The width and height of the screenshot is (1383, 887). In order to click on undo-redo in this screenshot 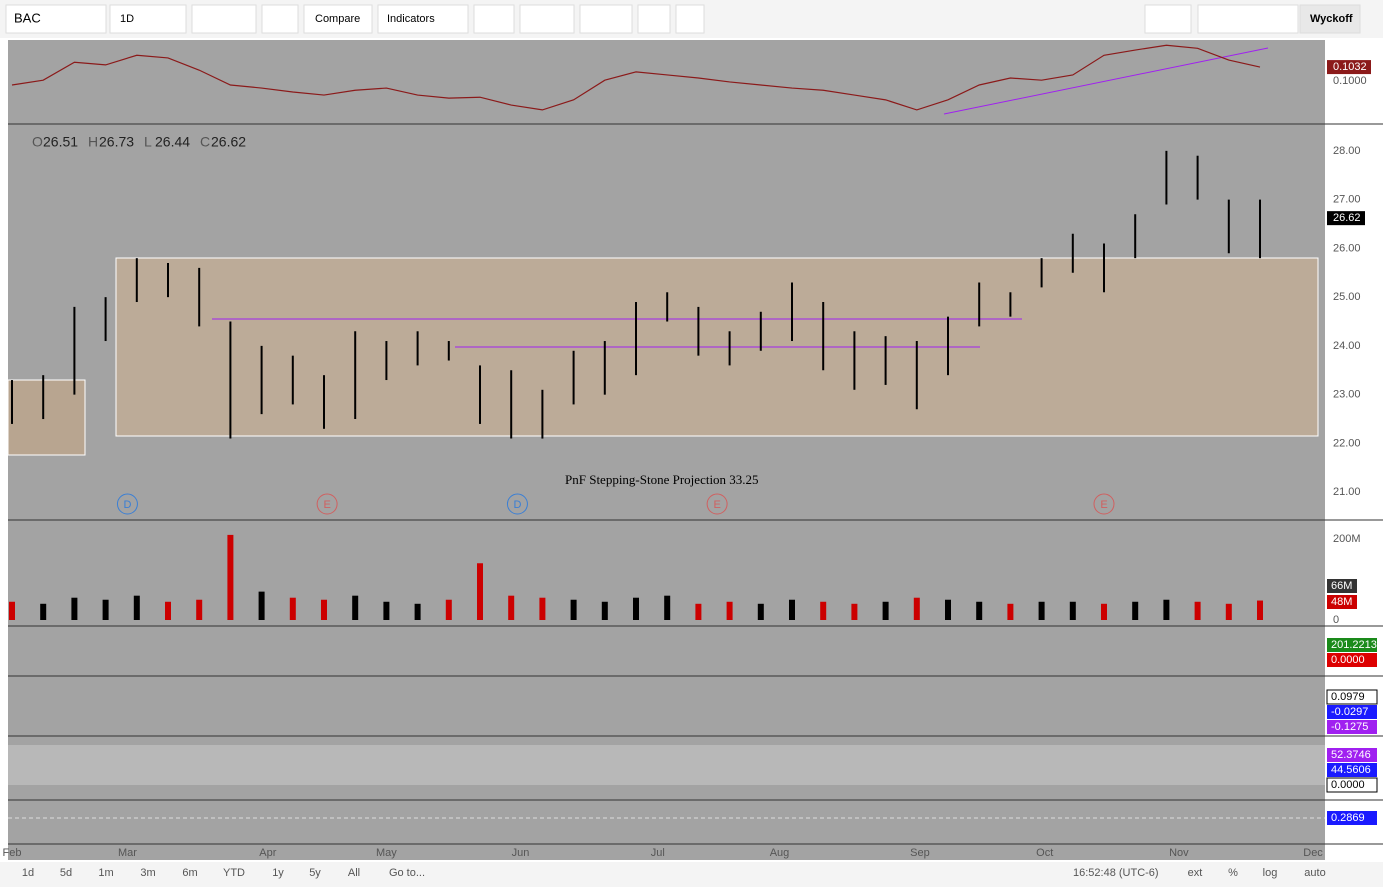, I will do `click(606, 19)`.